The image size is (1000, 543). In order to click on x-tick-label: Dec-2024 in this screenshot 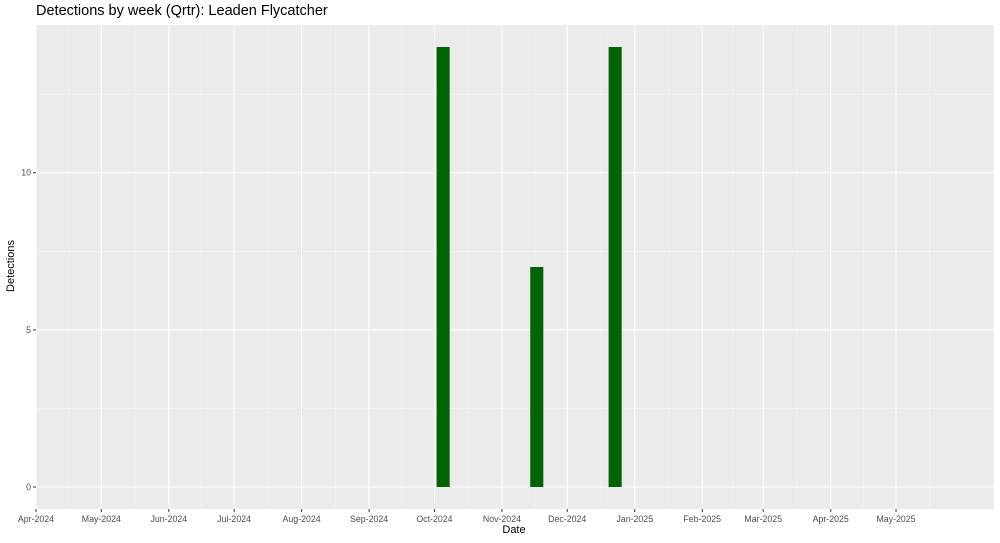, I will do `click(567, 519)`.